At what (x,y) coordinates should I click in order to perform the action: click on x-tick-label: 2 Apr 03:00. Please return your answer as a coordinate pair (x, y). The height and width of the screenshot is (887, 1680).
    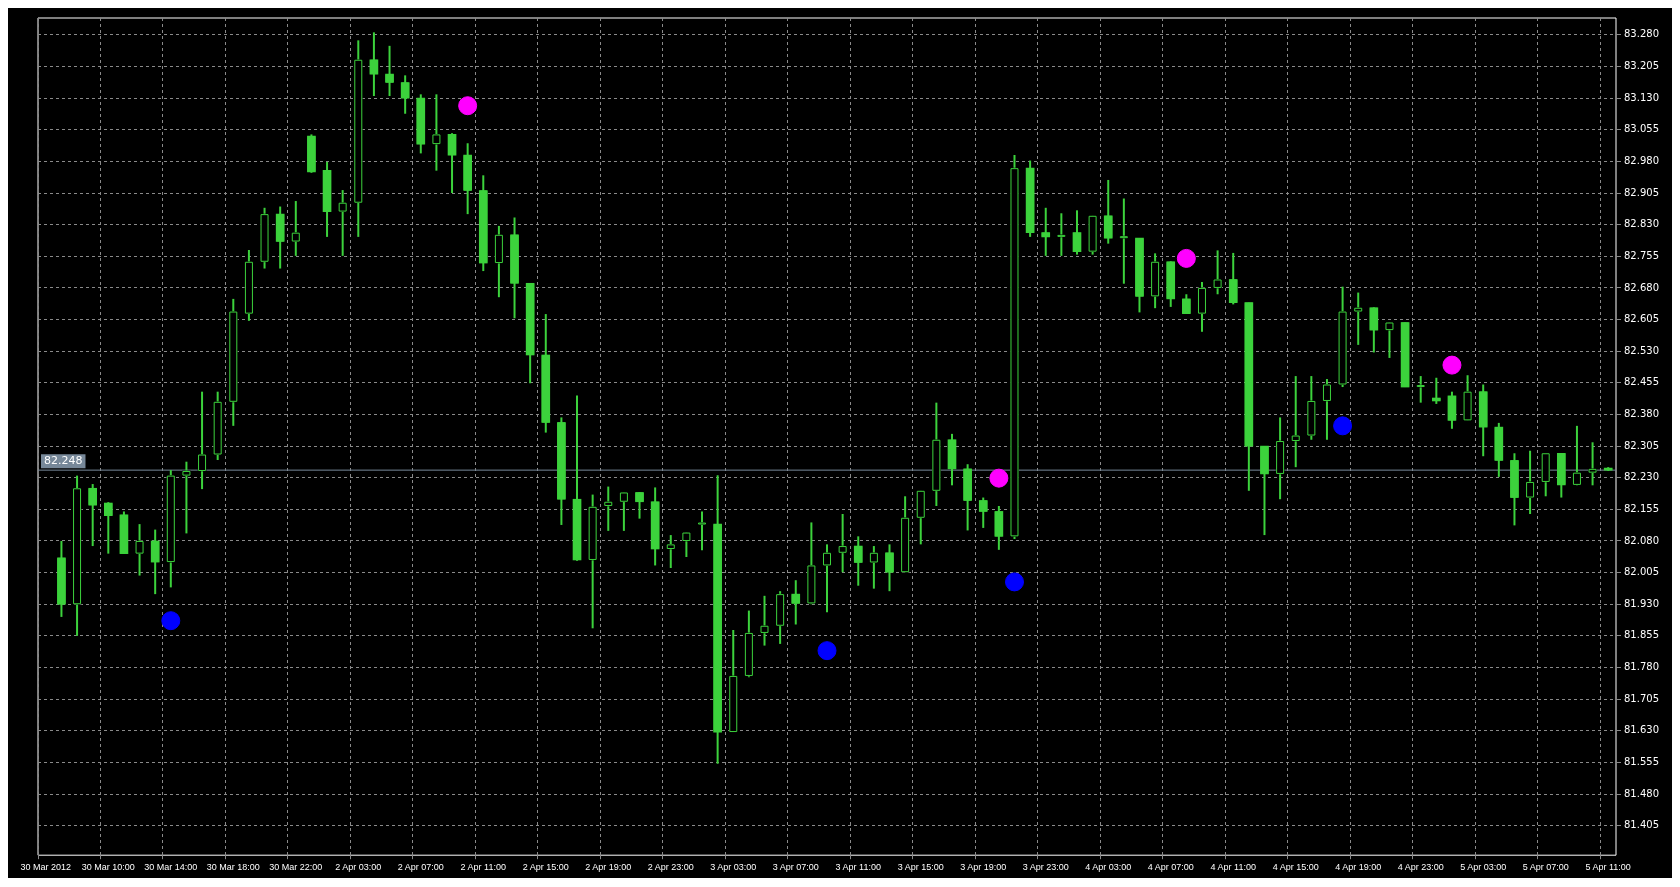
    Looking at the image, I should click on (358, 867).